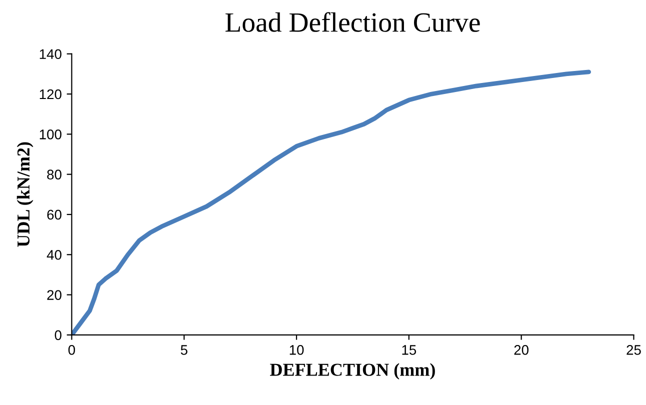 The image size is (646, 405). What do you see at coordinates (51, 54) in the screenshot?
I see `y-tick-label: 140` at bounding box center [51, 54].